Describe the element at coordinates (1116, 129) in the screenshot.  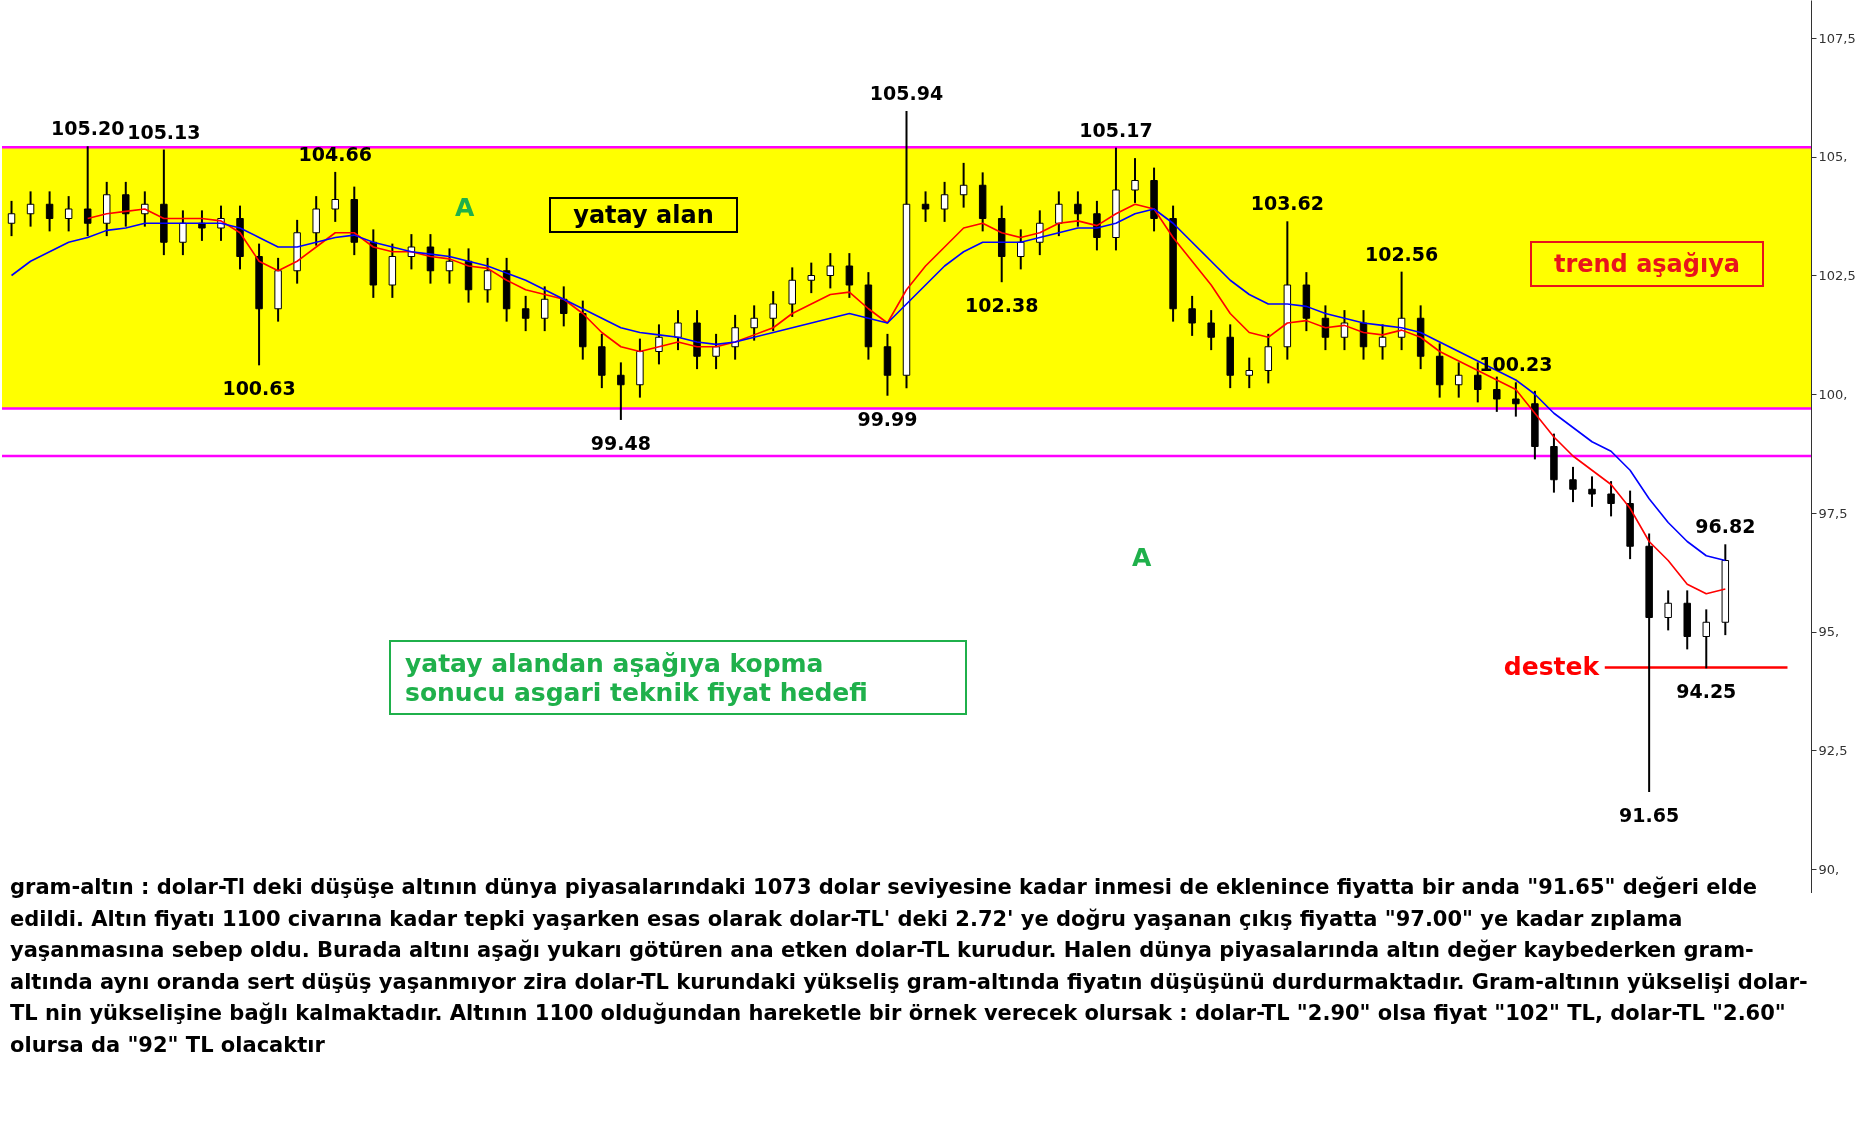
I see `annotation: 105.17` at that location.